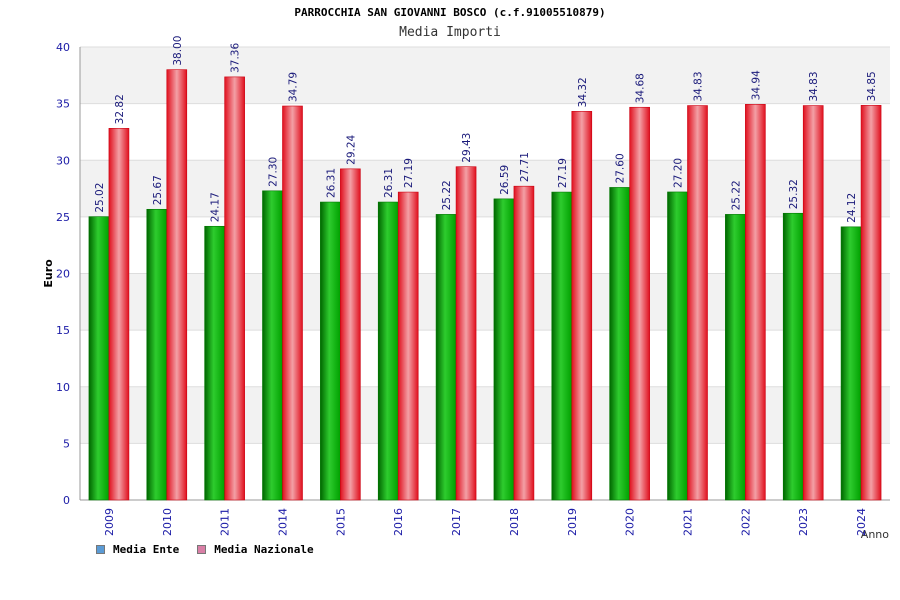 The height and width of the screenshot is (600, 900). What do you see at coordinates (409, 173) in the screenshot?
I see `data-label-media-nazionale: 27.19` at bounding box center [409, 173].